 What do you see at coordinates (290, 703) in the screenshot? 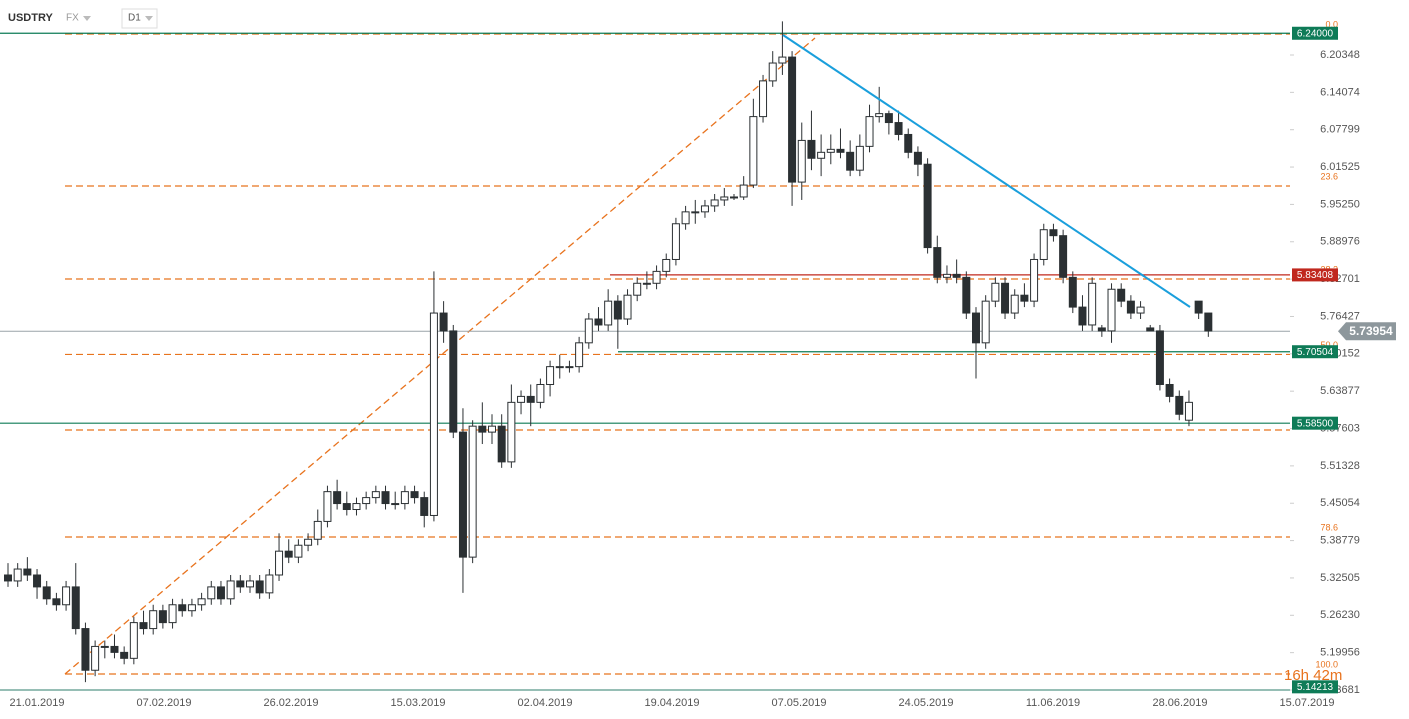
I see `x-tick-label: 26.02.2019` at bounding box center [290, 703].